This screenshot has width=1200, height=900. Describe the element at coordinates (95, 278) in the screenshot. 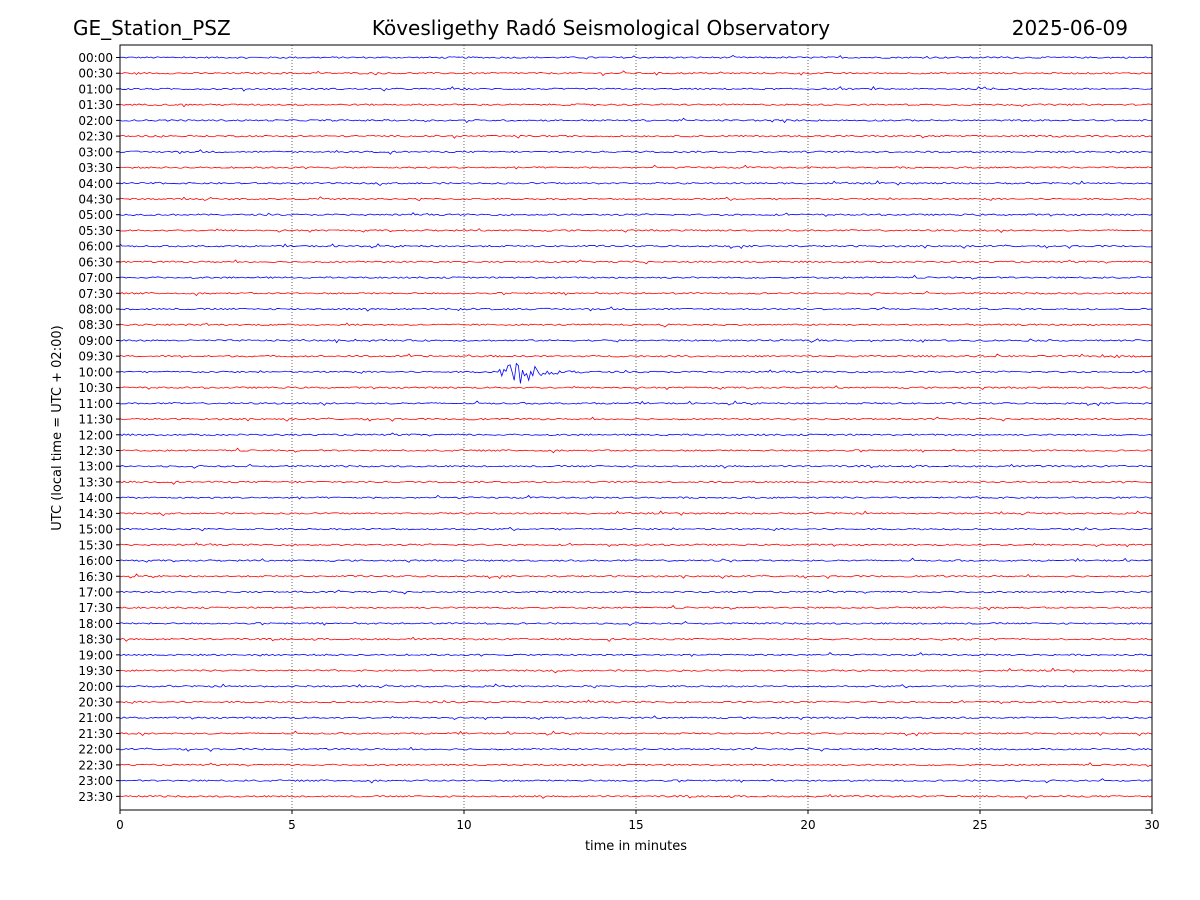

I see `y-tick-label: 07:00` at that location.